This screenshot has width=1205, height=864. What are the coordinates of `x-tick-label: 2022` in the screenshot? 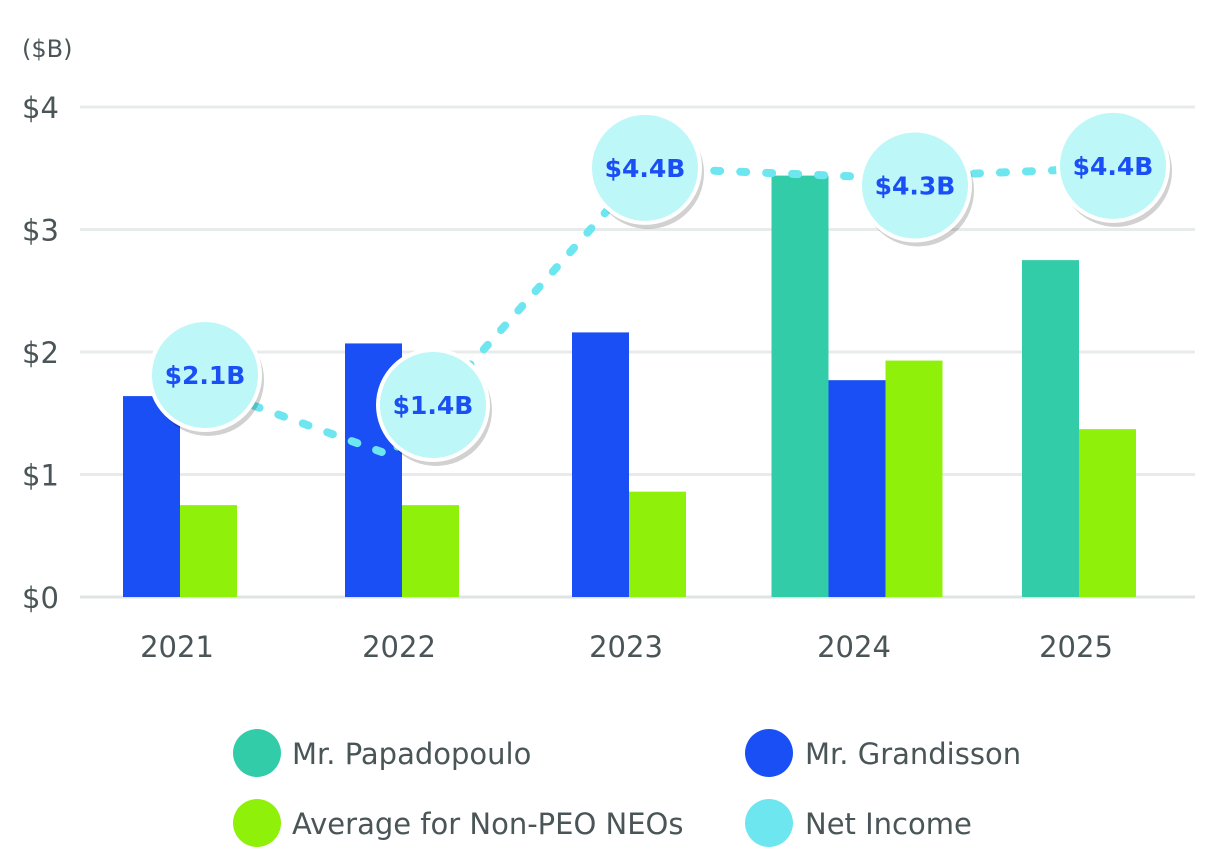 It's located at (399, 647).